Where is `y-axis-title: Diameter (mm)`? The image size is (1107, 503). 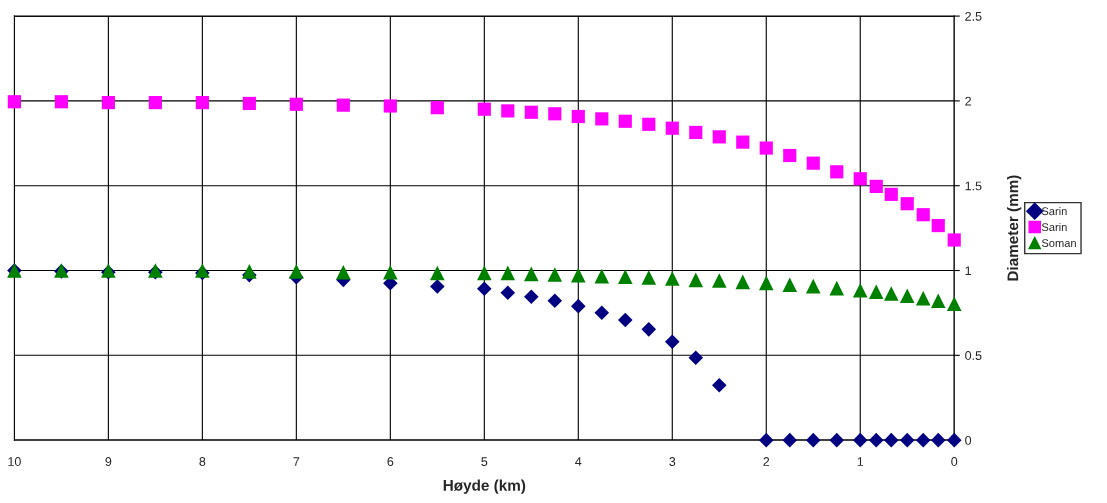
y-axis-title: Diameter (mm) is located at coordinates (1014, 228).